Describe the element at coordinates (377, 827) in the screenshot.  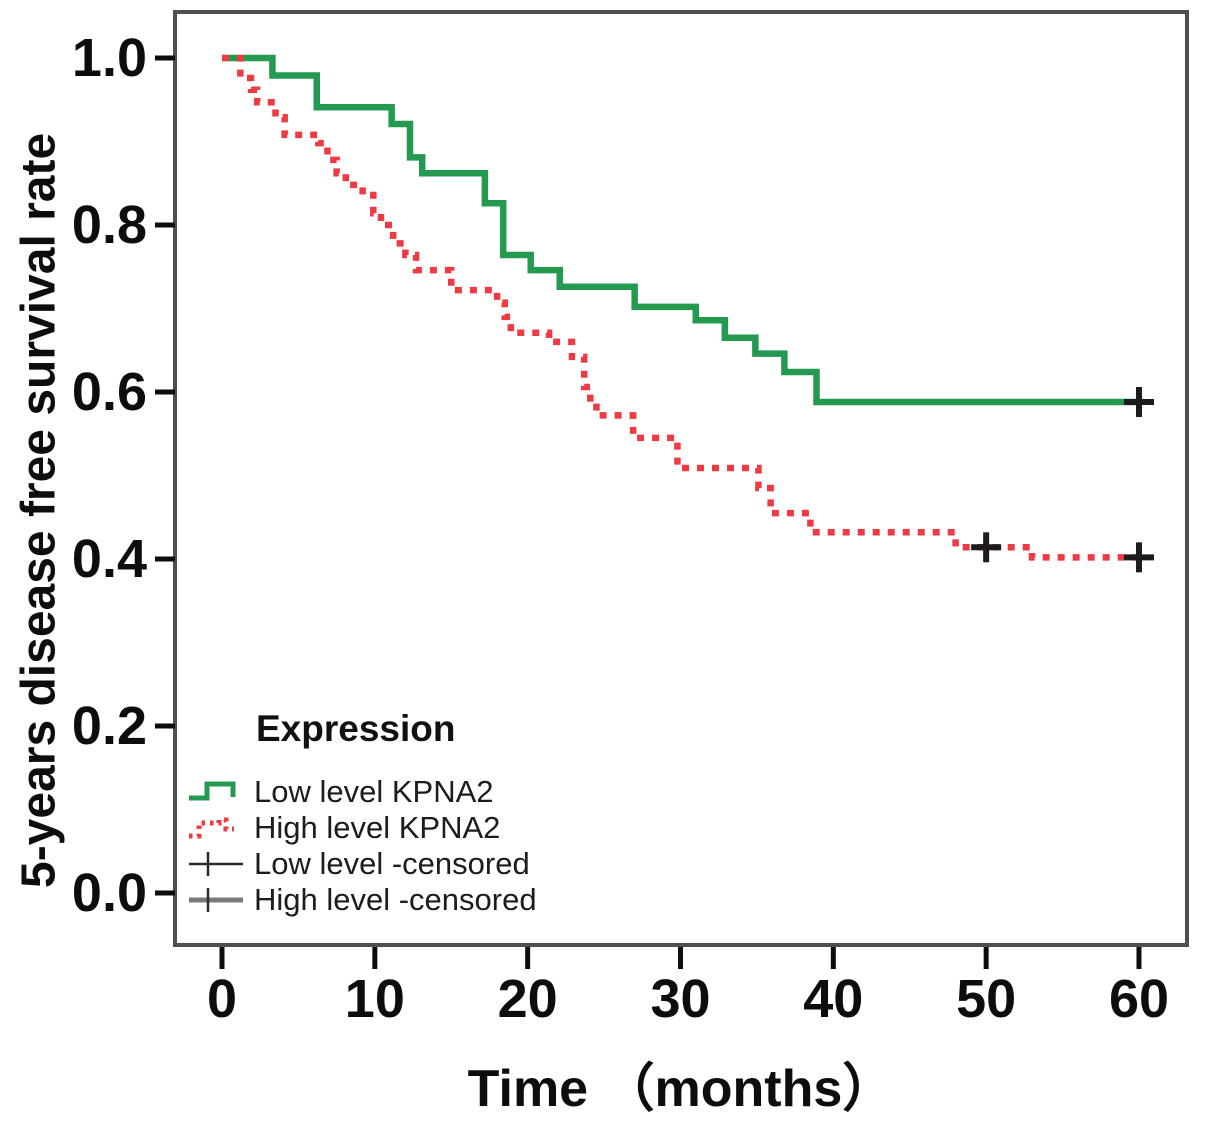
I see `legend-item-label: High level KPNA2` at that location.